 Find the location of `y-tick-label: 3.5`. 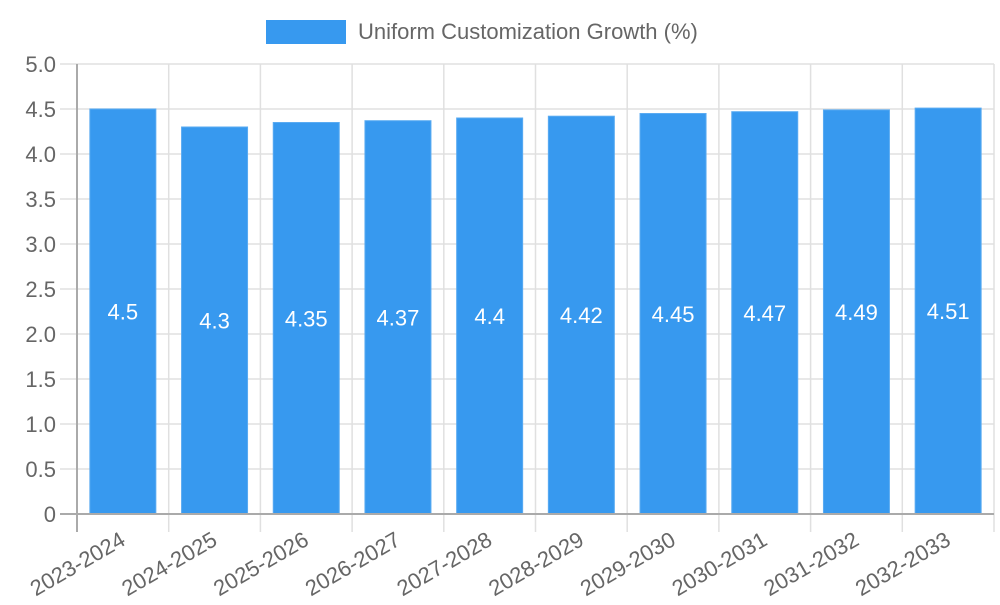

y-tick-label: 3.5 is located at coordinates (40, 199).